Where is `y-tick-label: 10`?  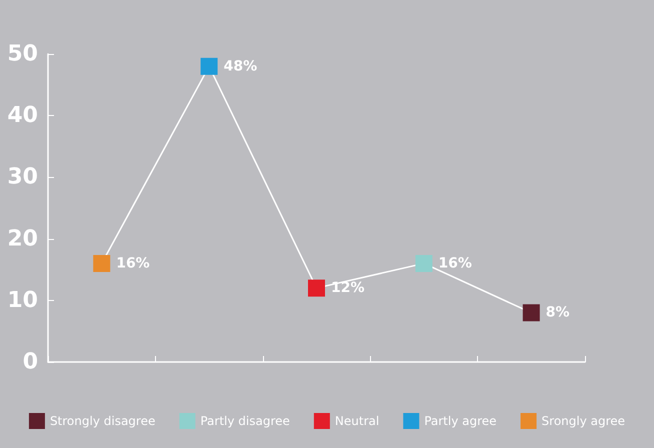
y-tick-label: 10 is located at coordinates (22, 300).